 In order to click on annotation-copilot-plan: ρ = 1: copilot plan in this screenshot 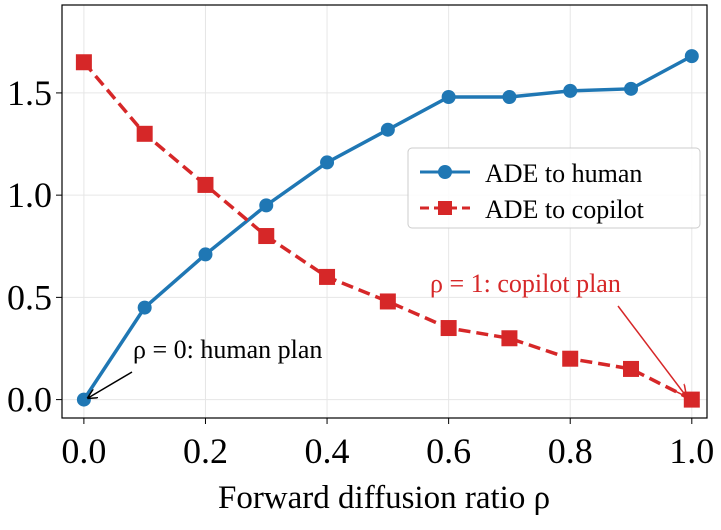, I will do `click(558, 332)`.